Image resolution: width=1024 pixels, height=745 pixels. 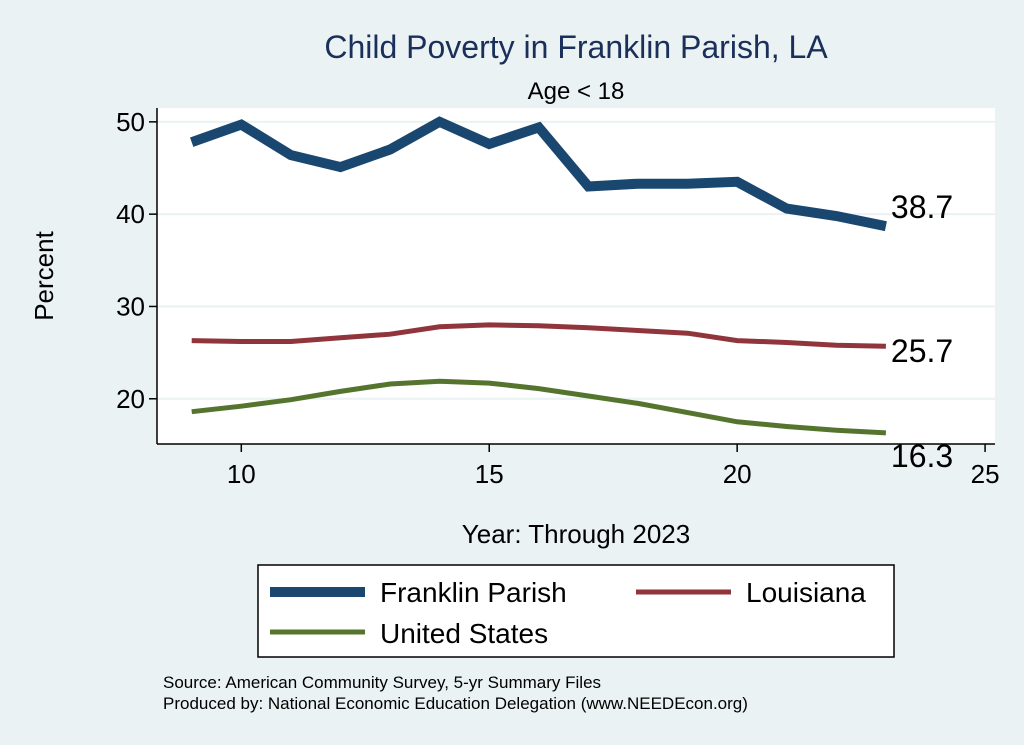 What do you see at coordinates (538, 335) in the screenshot?
I see `series-line-louisiana` at bounding box center [538, 335].